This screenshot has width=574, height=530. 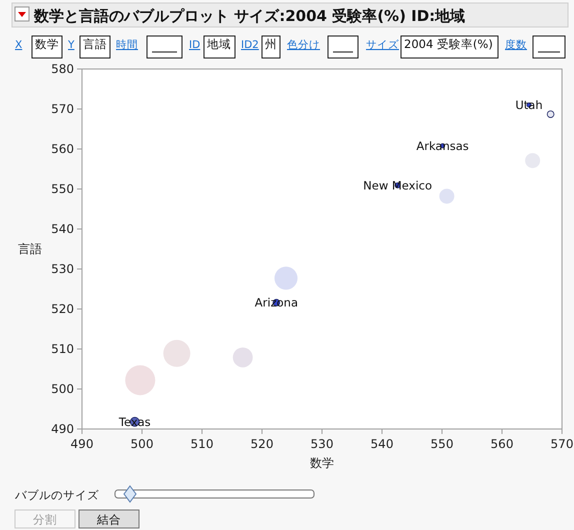 I want to click on text: サイズ, so click(x=383, y=45).